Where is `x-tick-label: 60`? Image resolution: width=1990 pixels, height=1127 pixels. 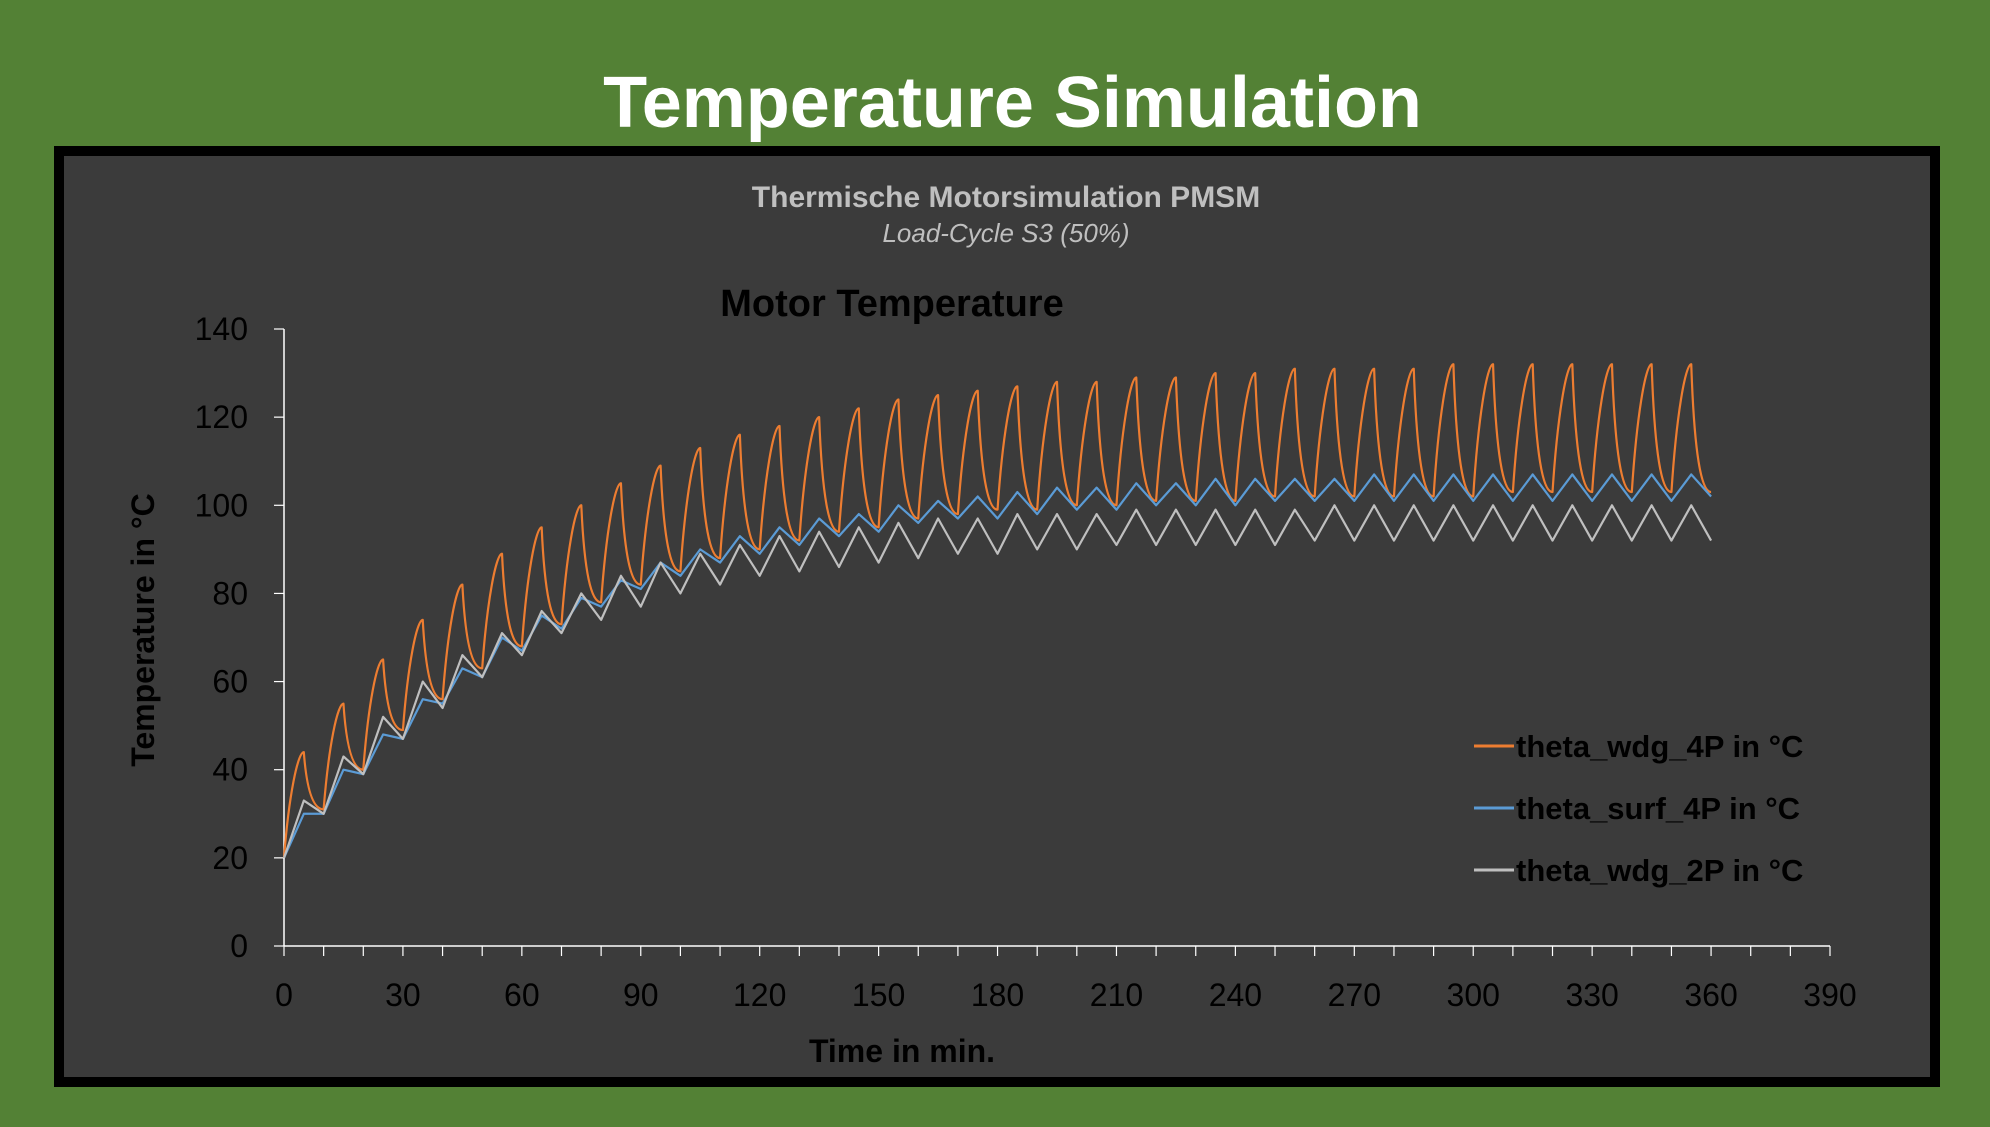
x-tick-label: 60 is located at coordinates (522, 995).